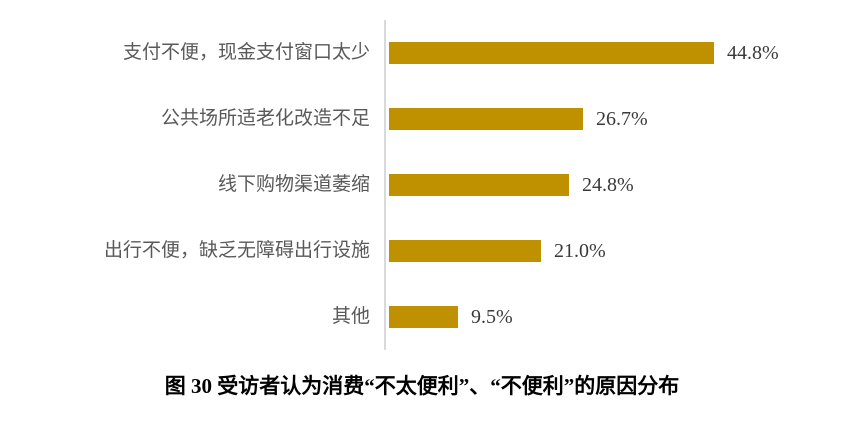  What do you see at coordinates (265, 118) in the screenshot?
I see `category-label: 公共场所适老化改造不足` at bounding box center [265, 118].